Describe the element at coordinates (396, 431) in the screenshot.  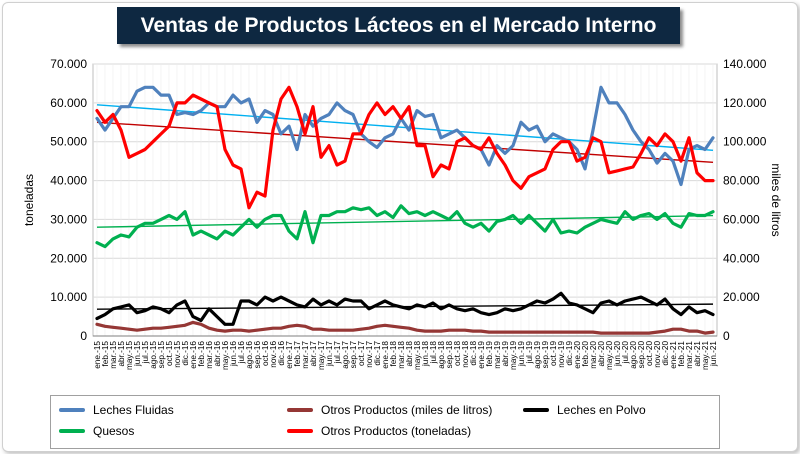
I see `legend-label: Otros Productos (toneladas)` at that location.